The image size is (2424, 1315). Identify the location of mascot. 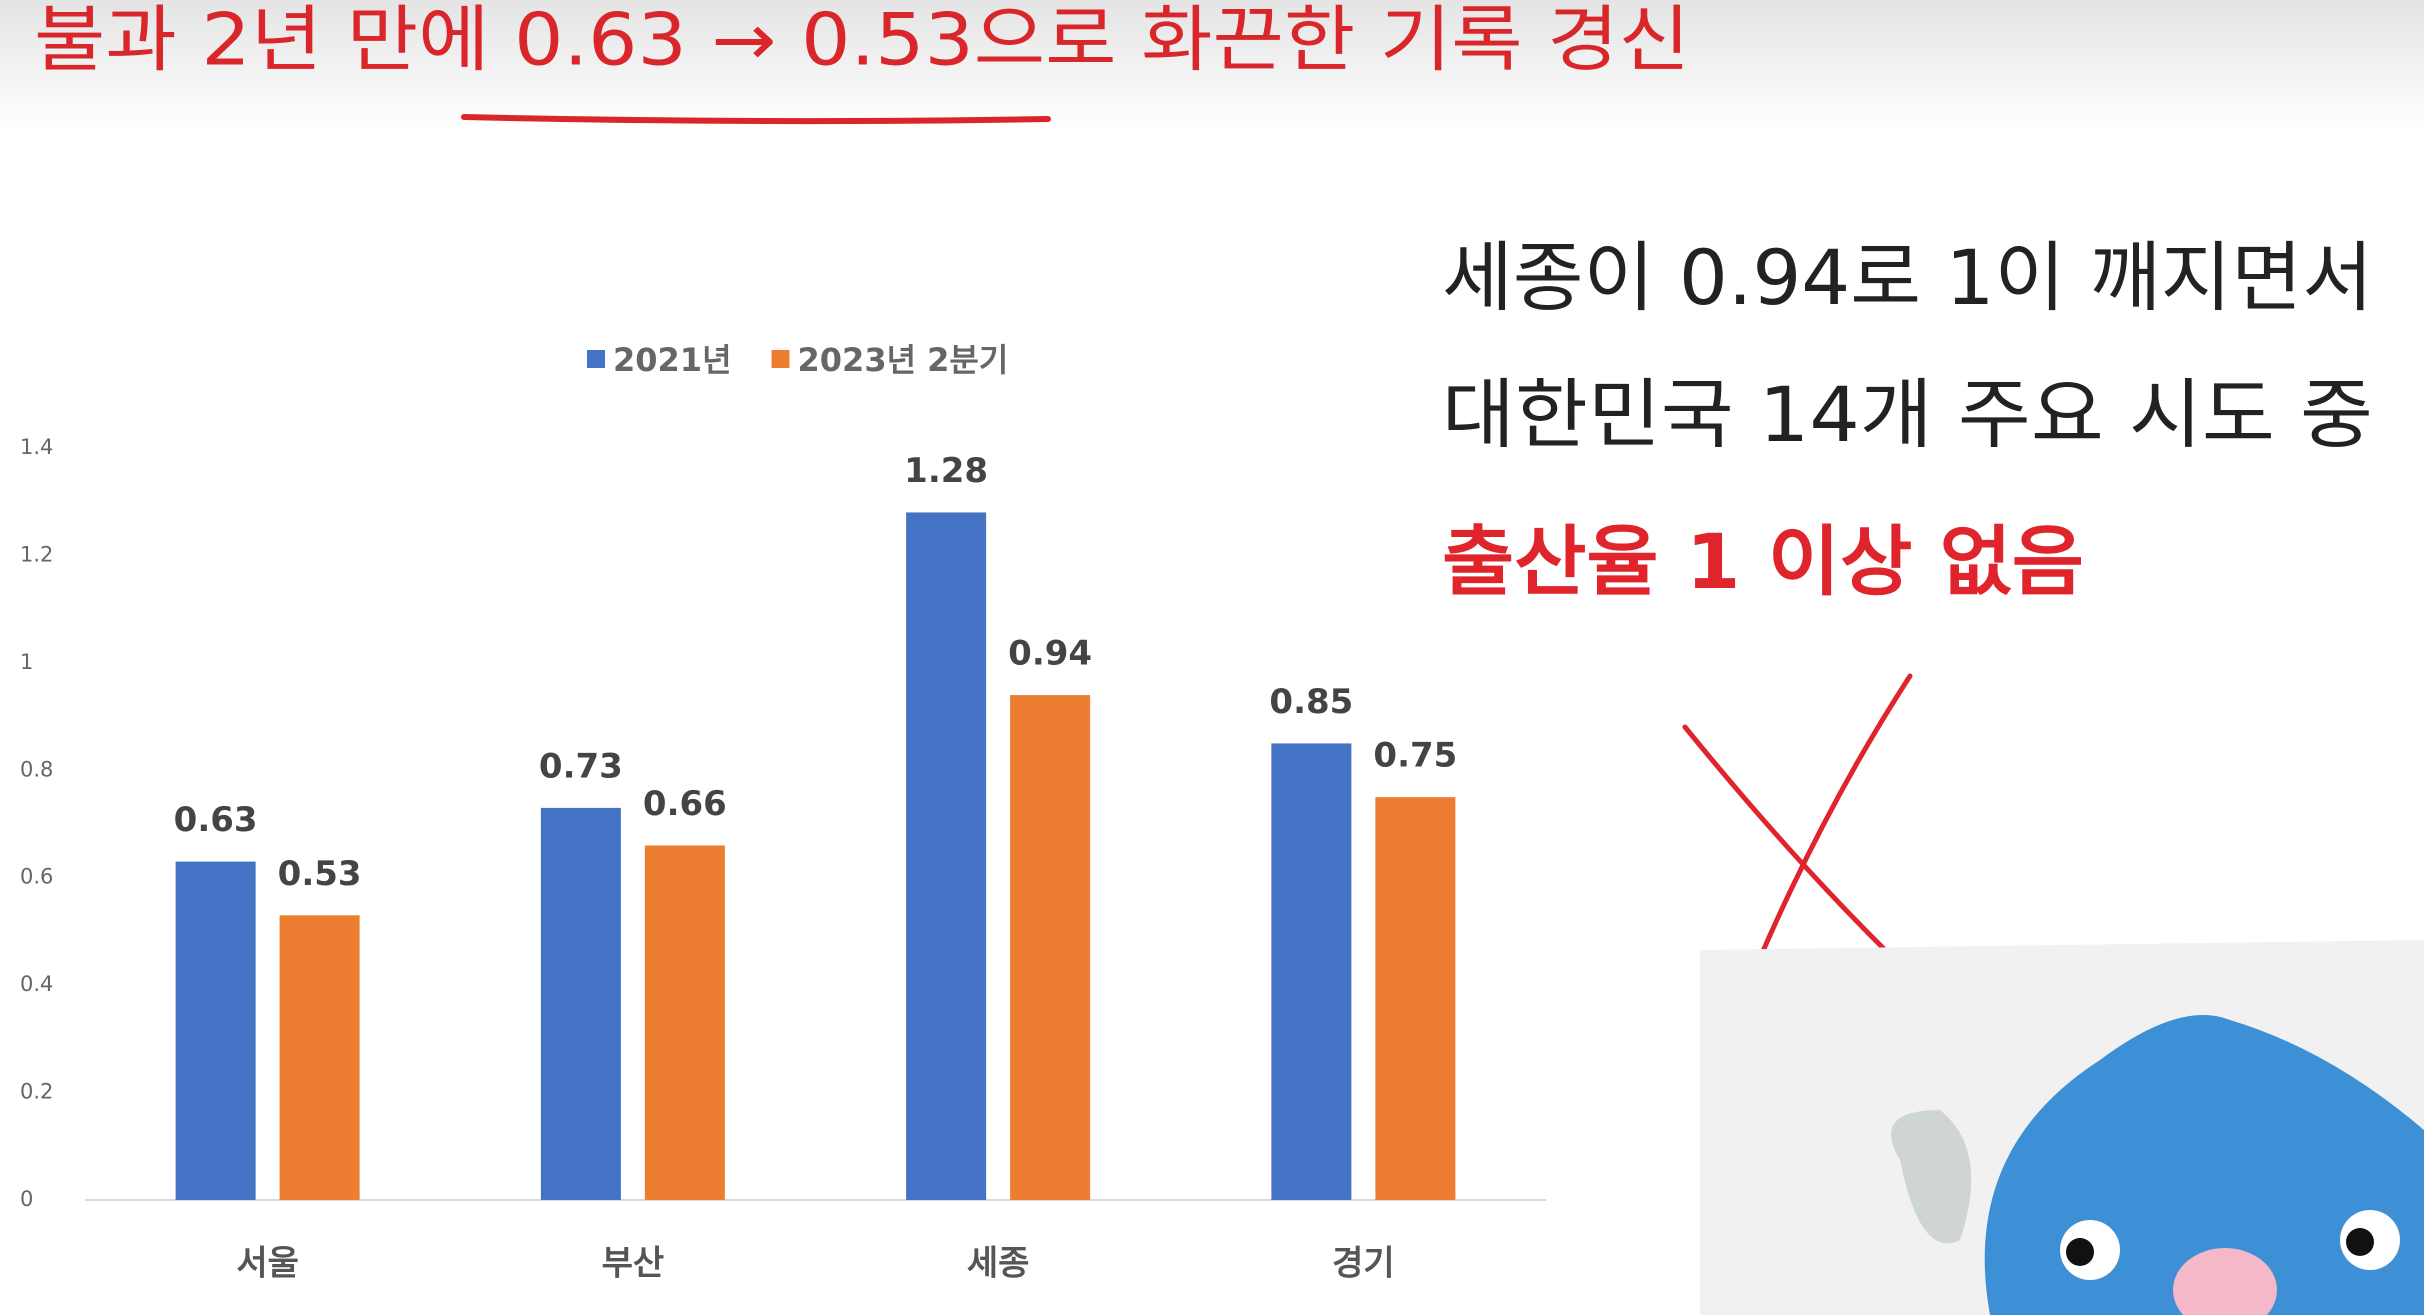
(2062, 1127).